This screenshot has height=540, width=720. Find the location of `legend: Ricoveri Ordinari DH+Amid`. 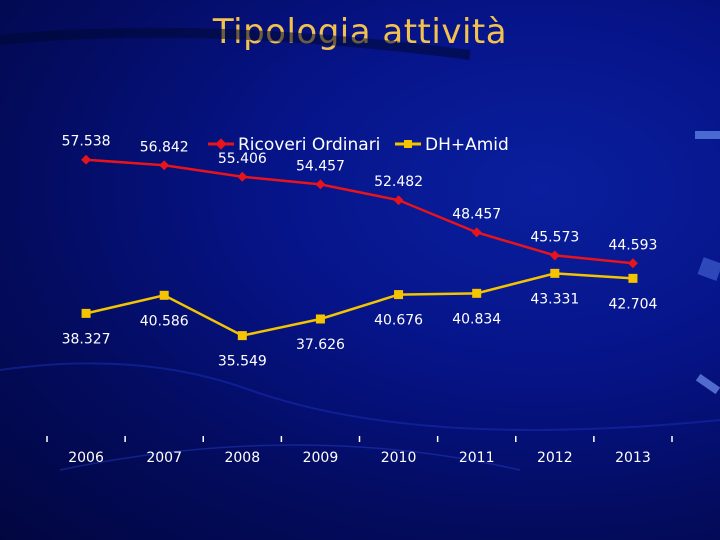

legend: Ricoveri Ordinari DH+Amid is located at coordinates (358, 145).